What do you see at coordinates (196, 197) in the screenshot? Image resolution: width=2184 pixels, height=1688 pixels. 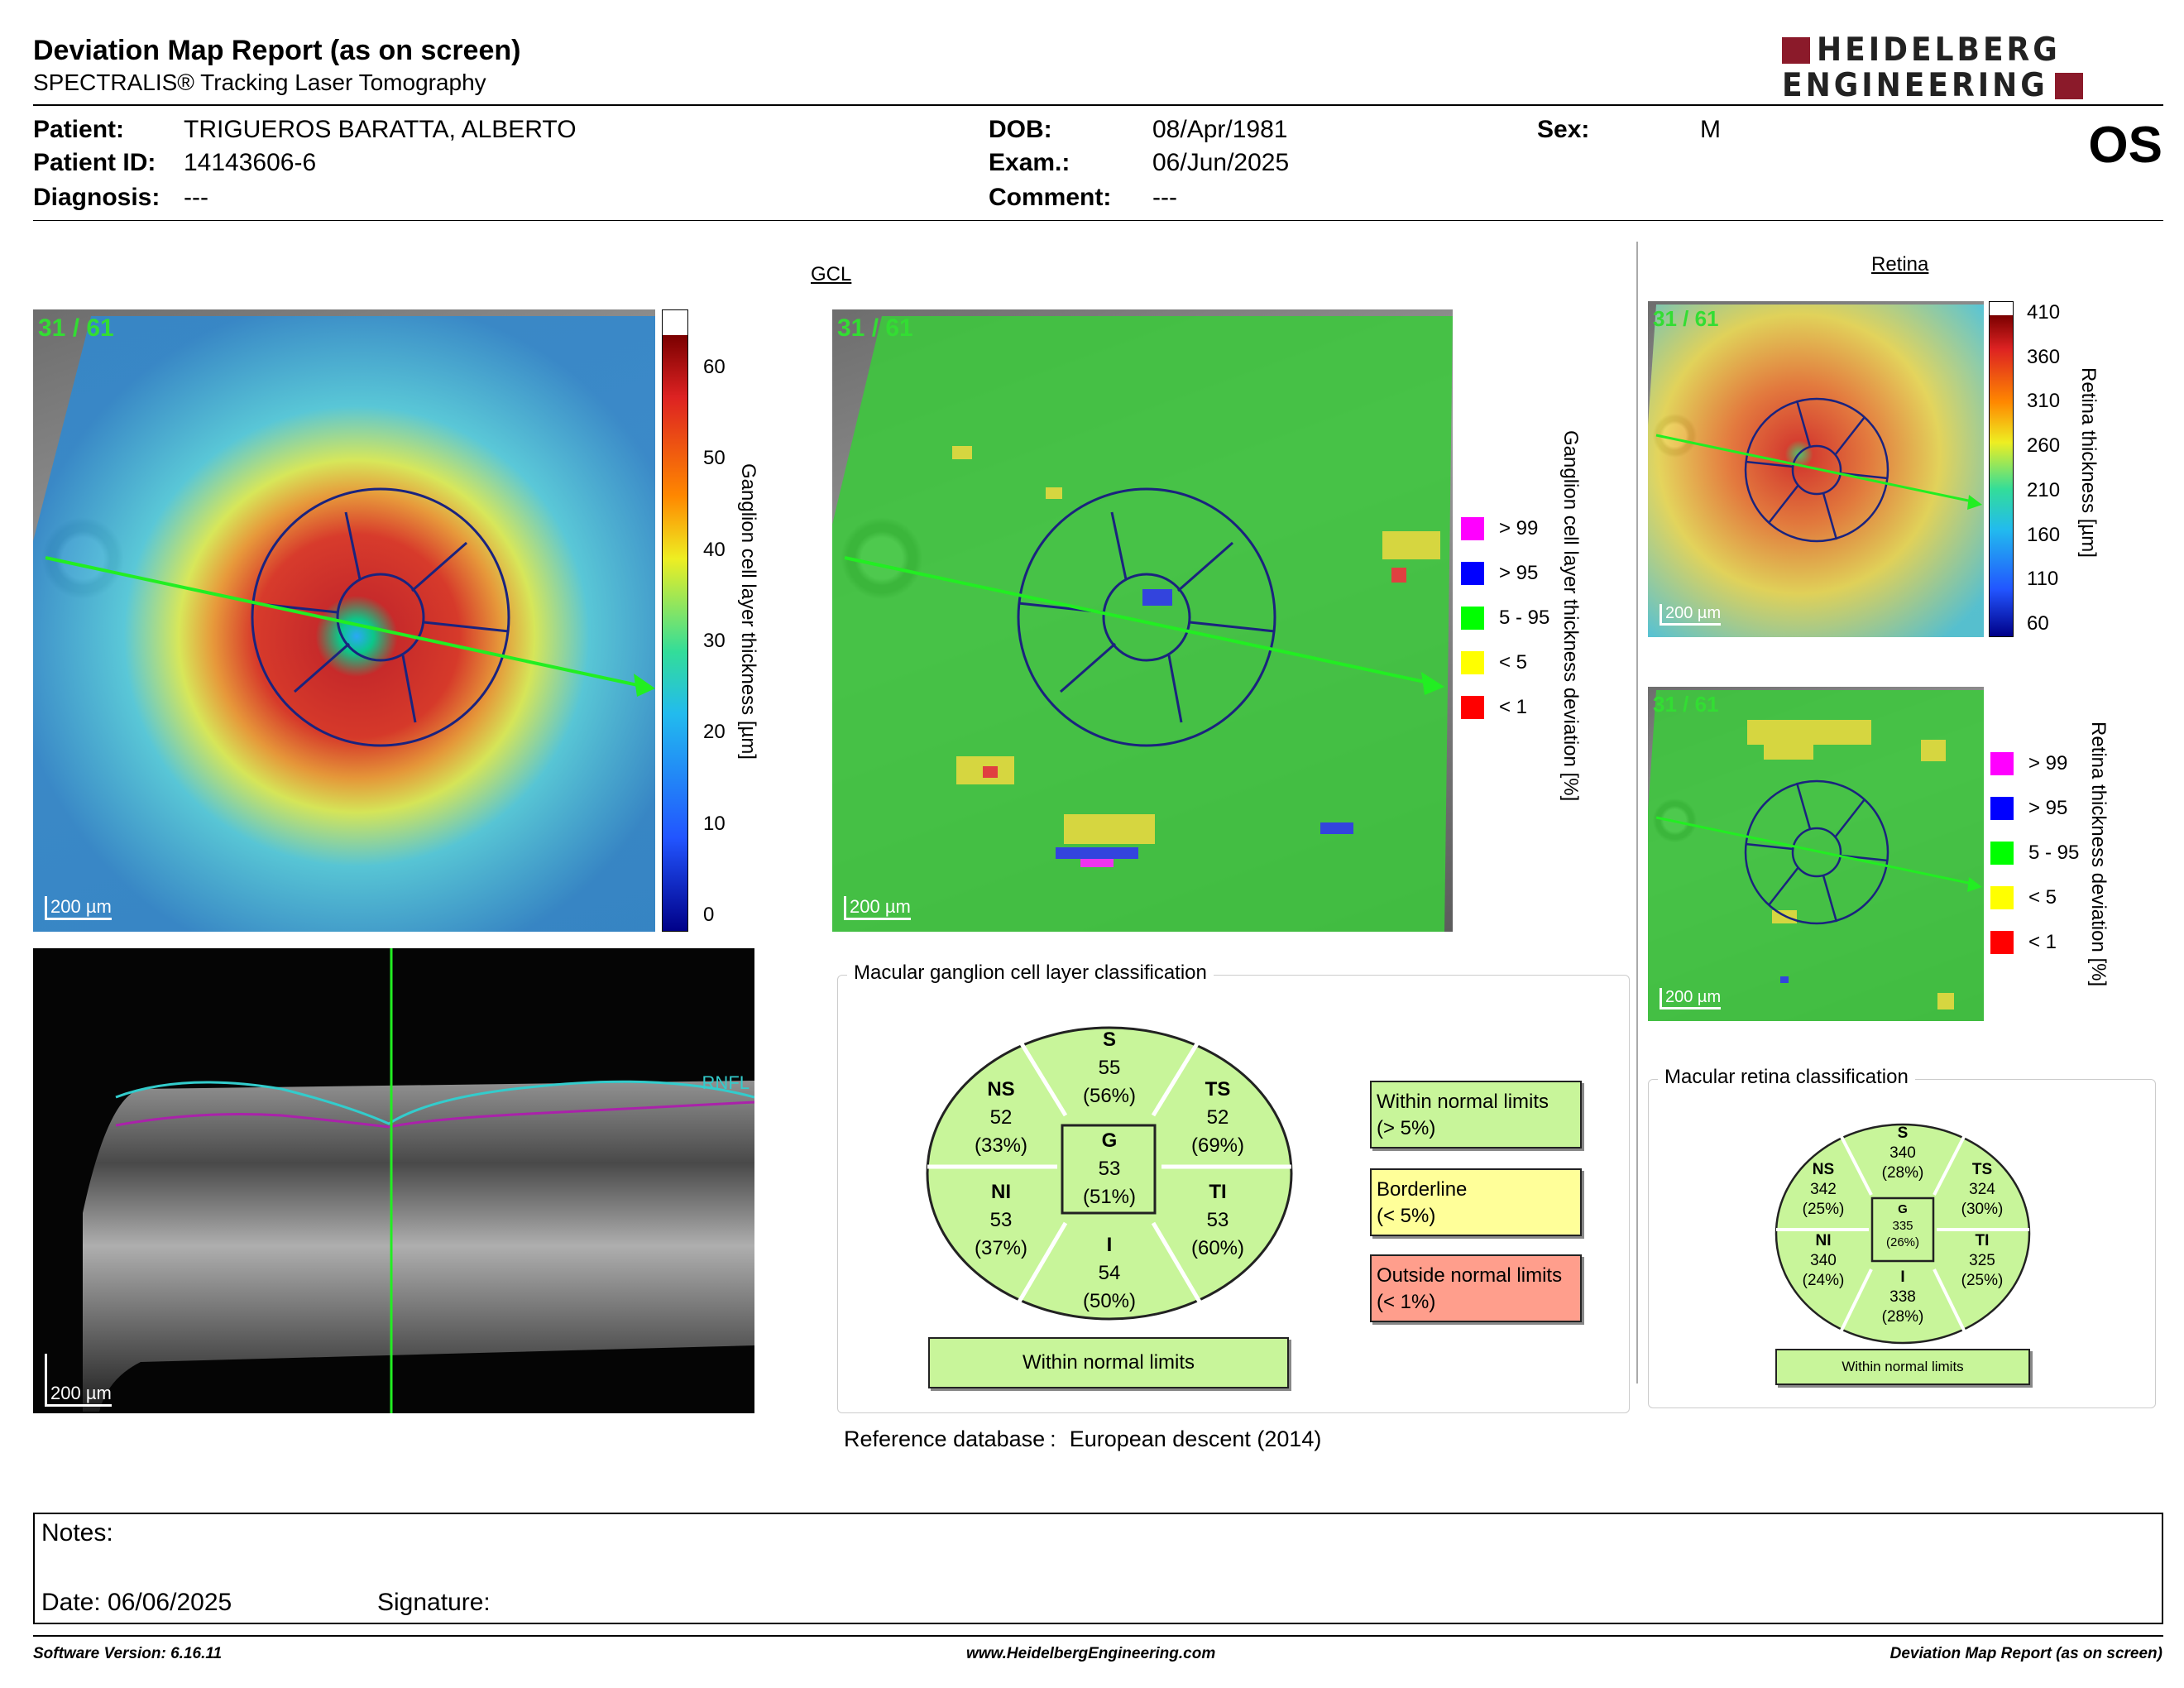 I see `diagnosis-value: ---` at bounding box center [196, 197].